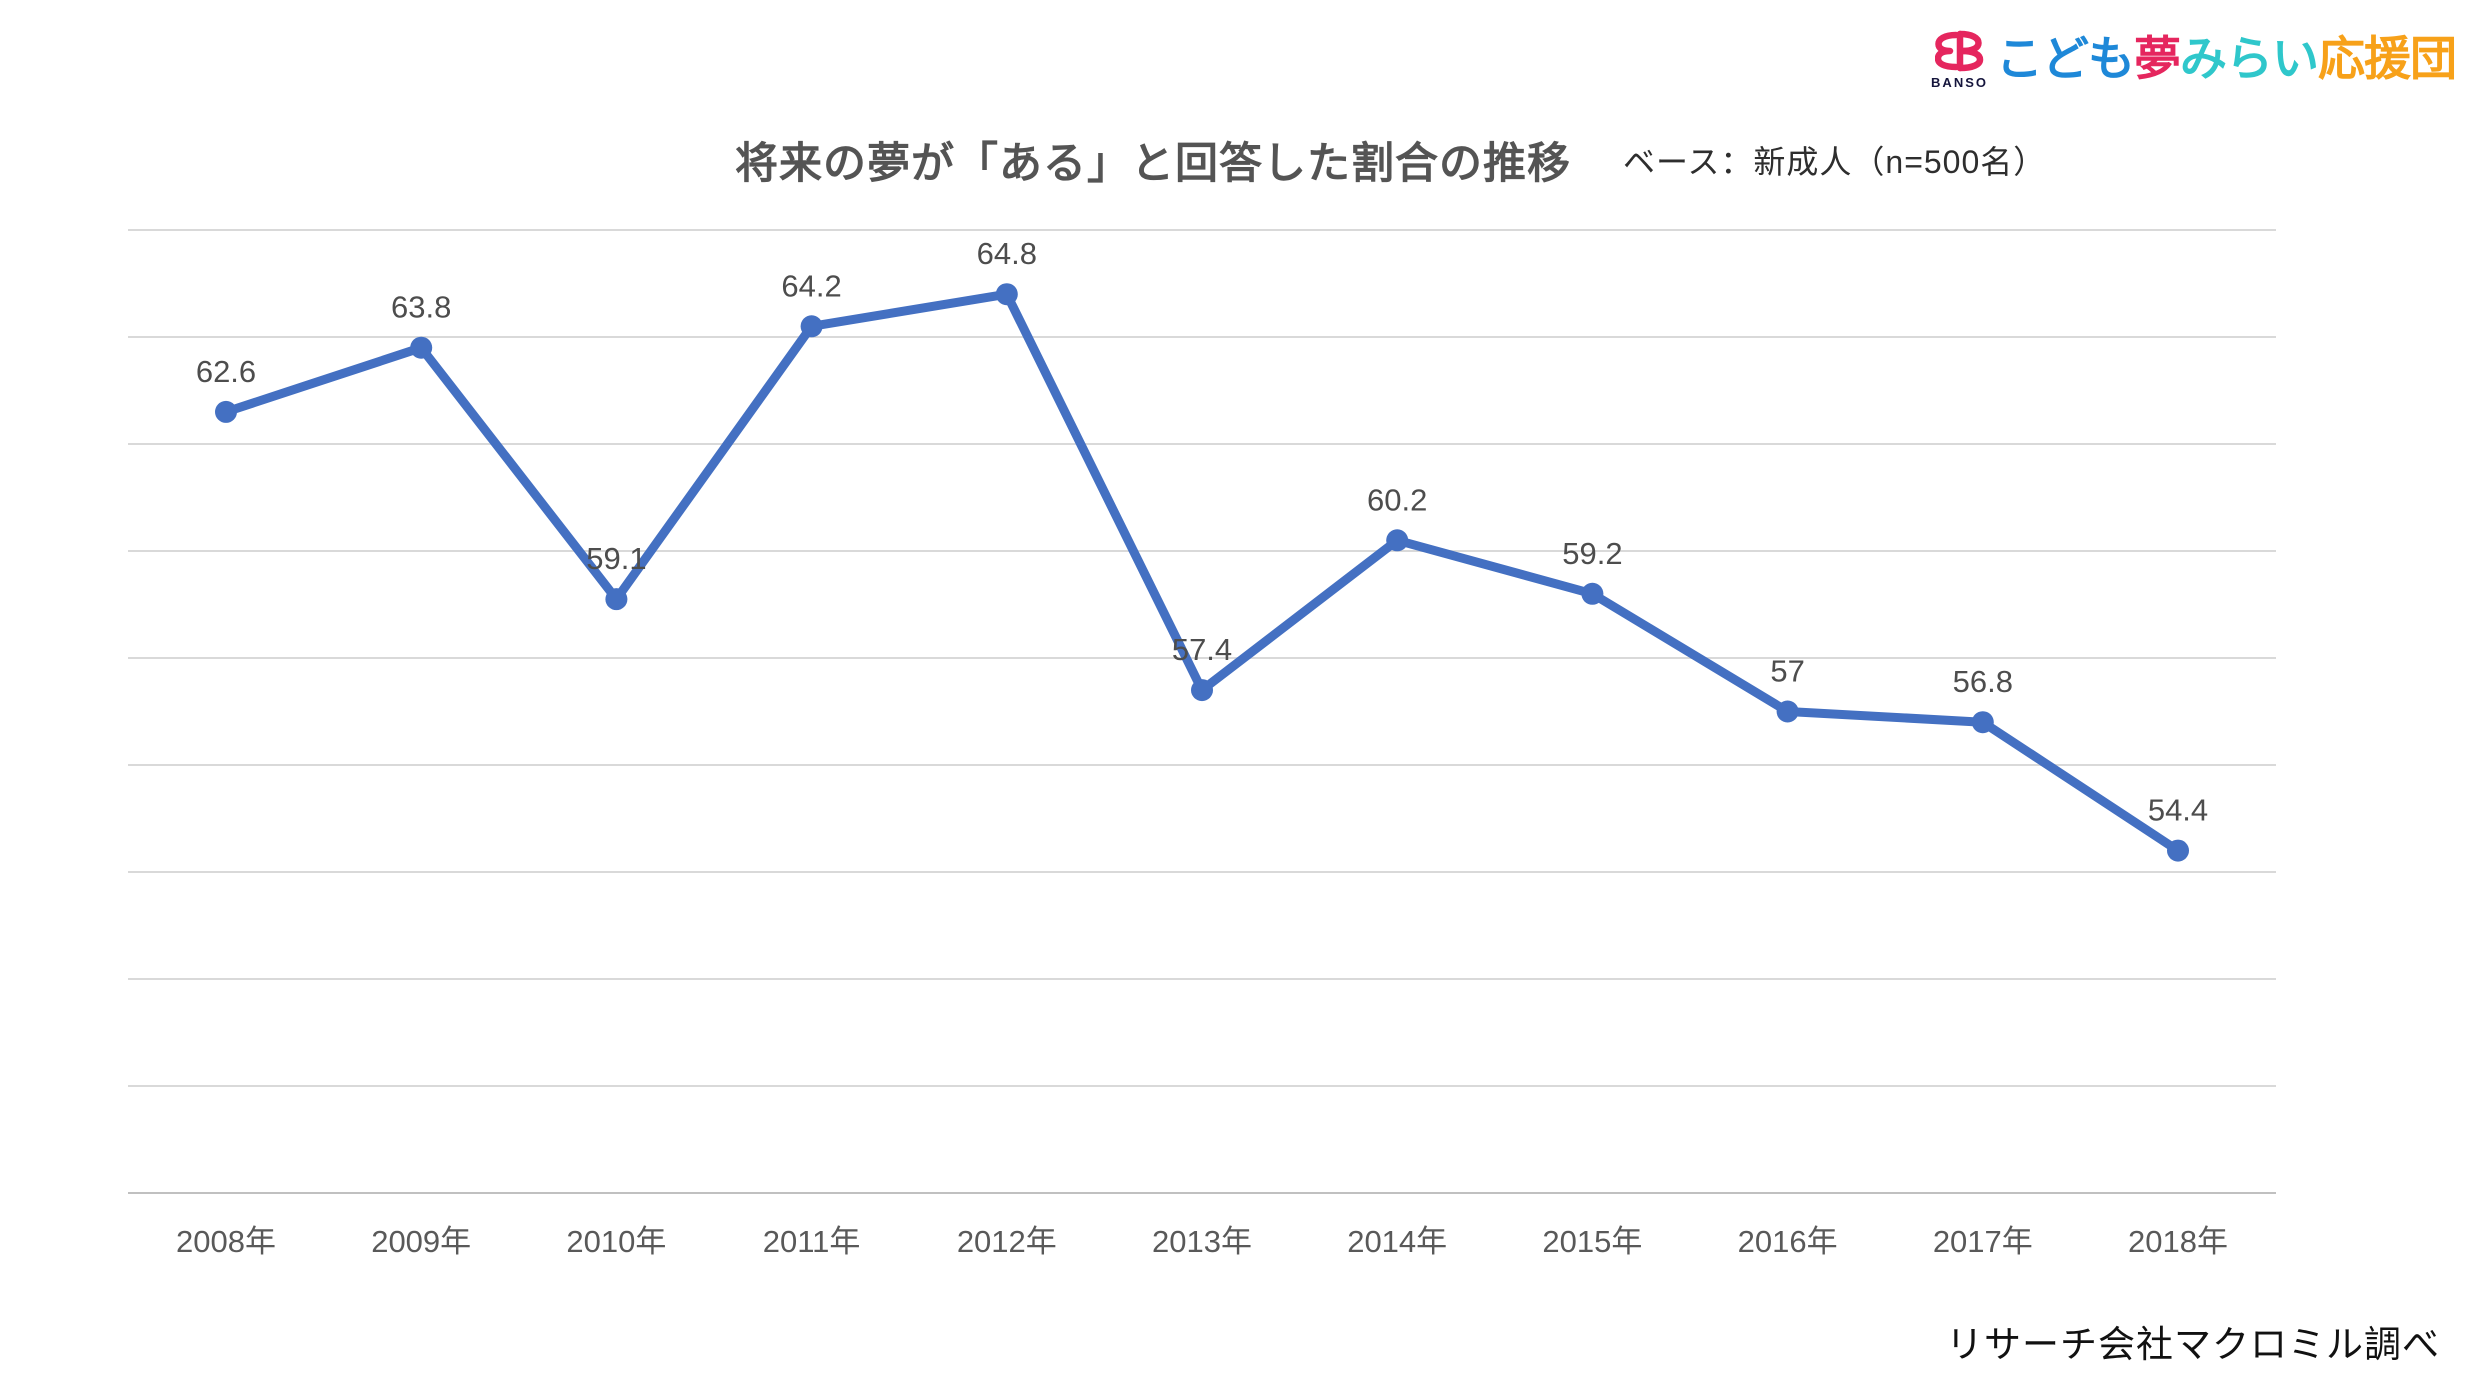 This screenshot has width=2470, height=1399. Describe the element at coordinates (1006, 294) in the screenshot. I see `data-point-2012年` at that location.